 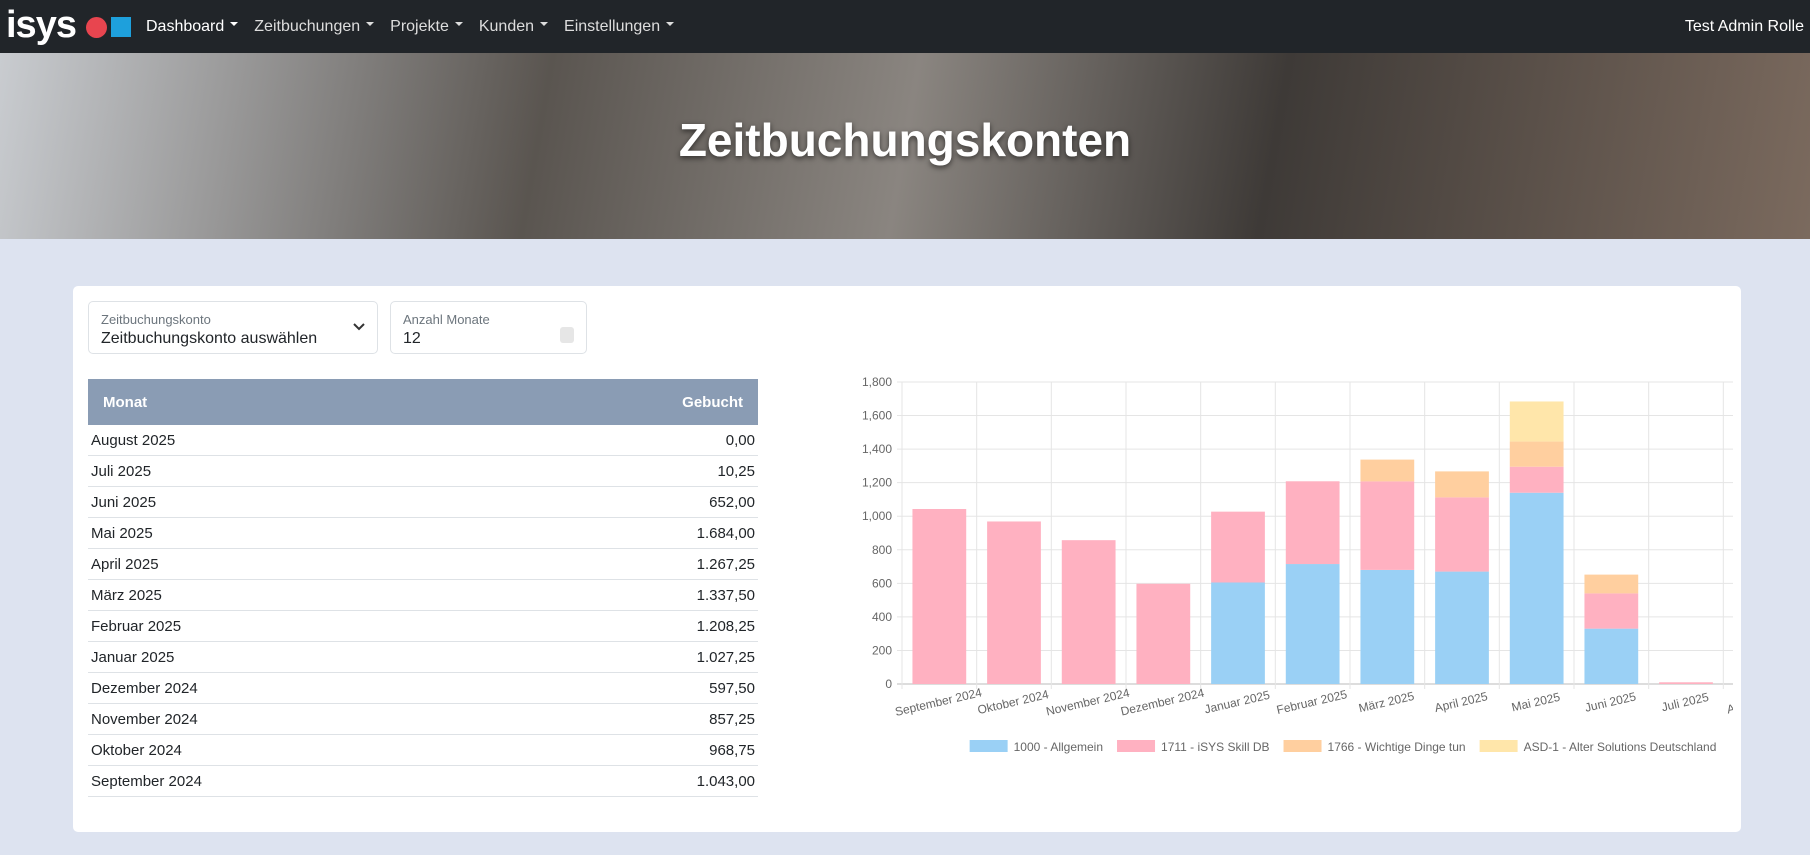 I want to click on nav-item: Zeitbuchungen, so click(x=314, y=27).